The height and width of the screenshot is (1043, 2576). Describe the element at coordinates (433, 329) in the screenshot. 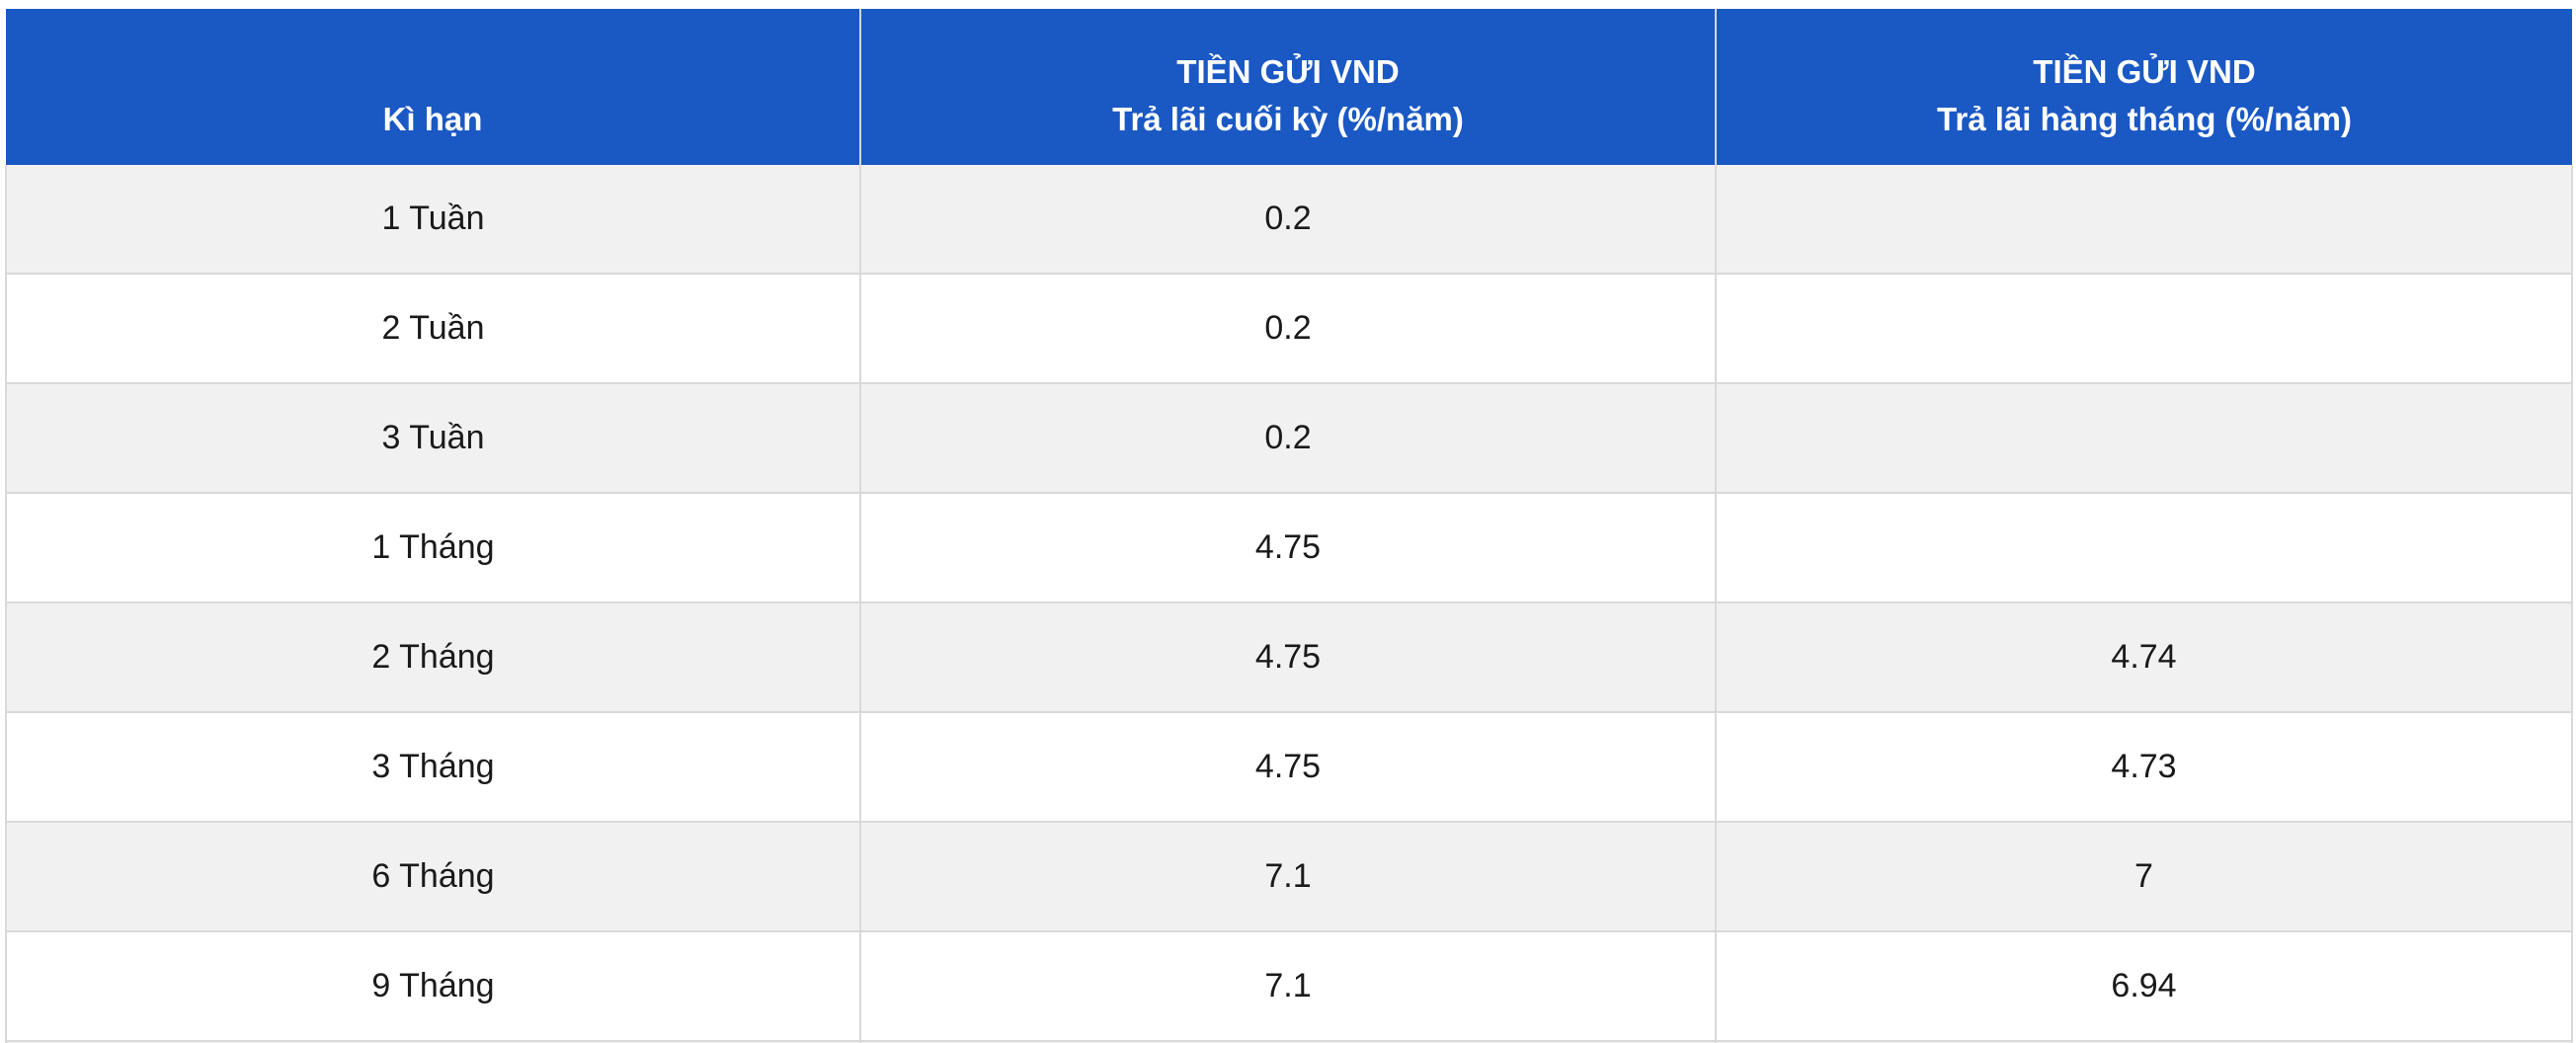

I see `term-cell: 2 Tuần` at that location.